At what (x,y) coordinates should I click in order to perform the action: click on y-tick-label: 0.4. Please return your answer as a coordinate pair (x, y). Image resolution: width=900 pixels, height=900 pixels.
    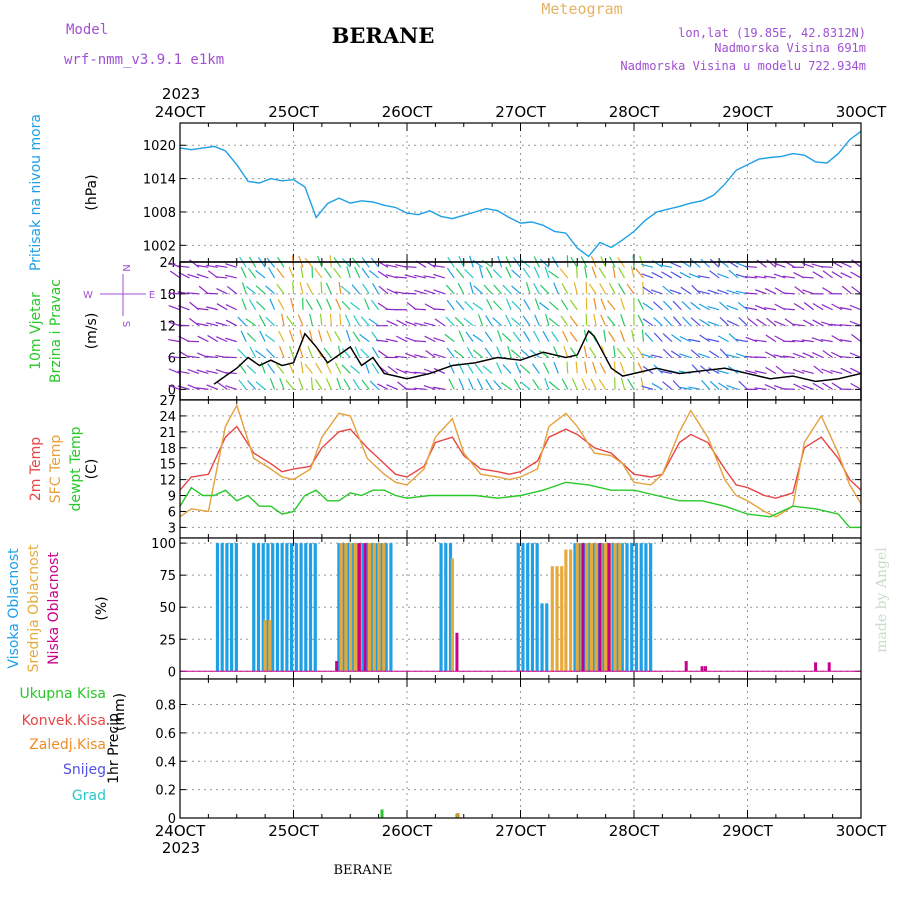
    Looking at the image, I should click on (165, 762).